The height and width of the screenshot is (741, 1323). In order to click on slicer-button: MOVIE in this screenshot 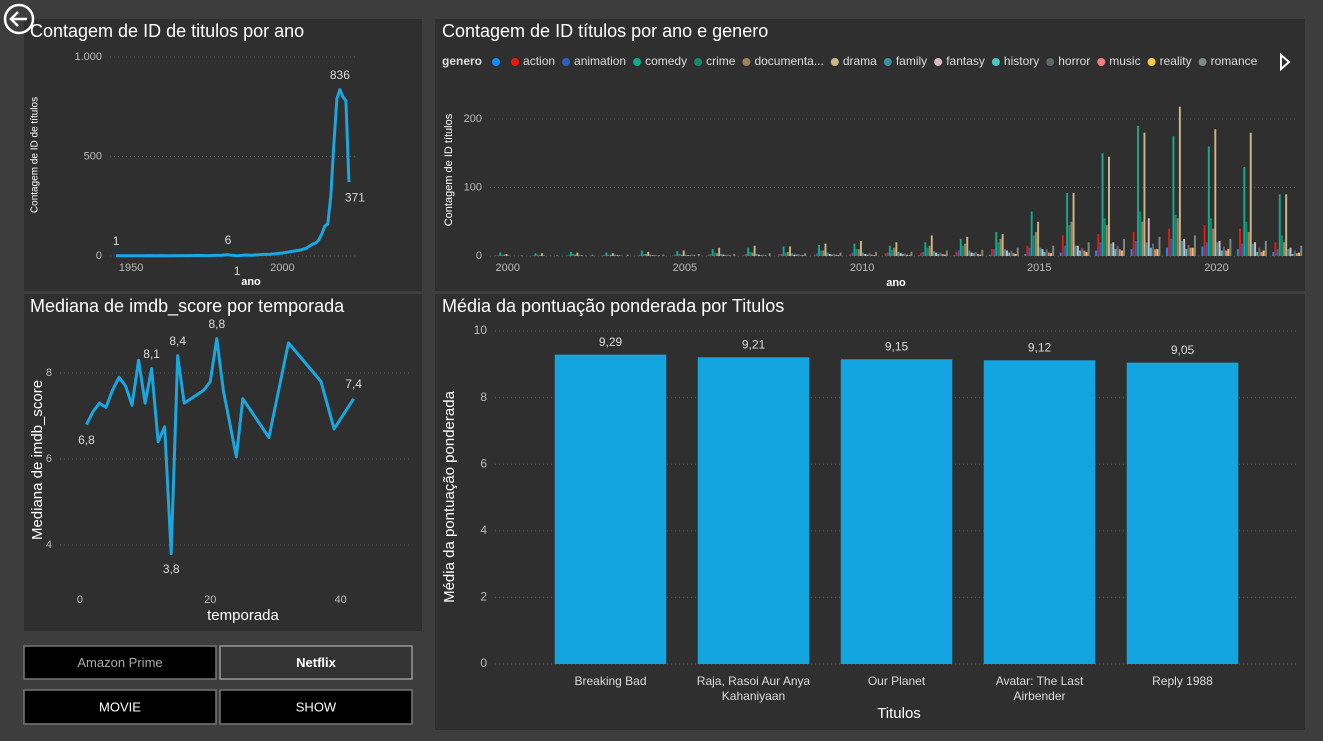, I will do `click(120, 707)`.